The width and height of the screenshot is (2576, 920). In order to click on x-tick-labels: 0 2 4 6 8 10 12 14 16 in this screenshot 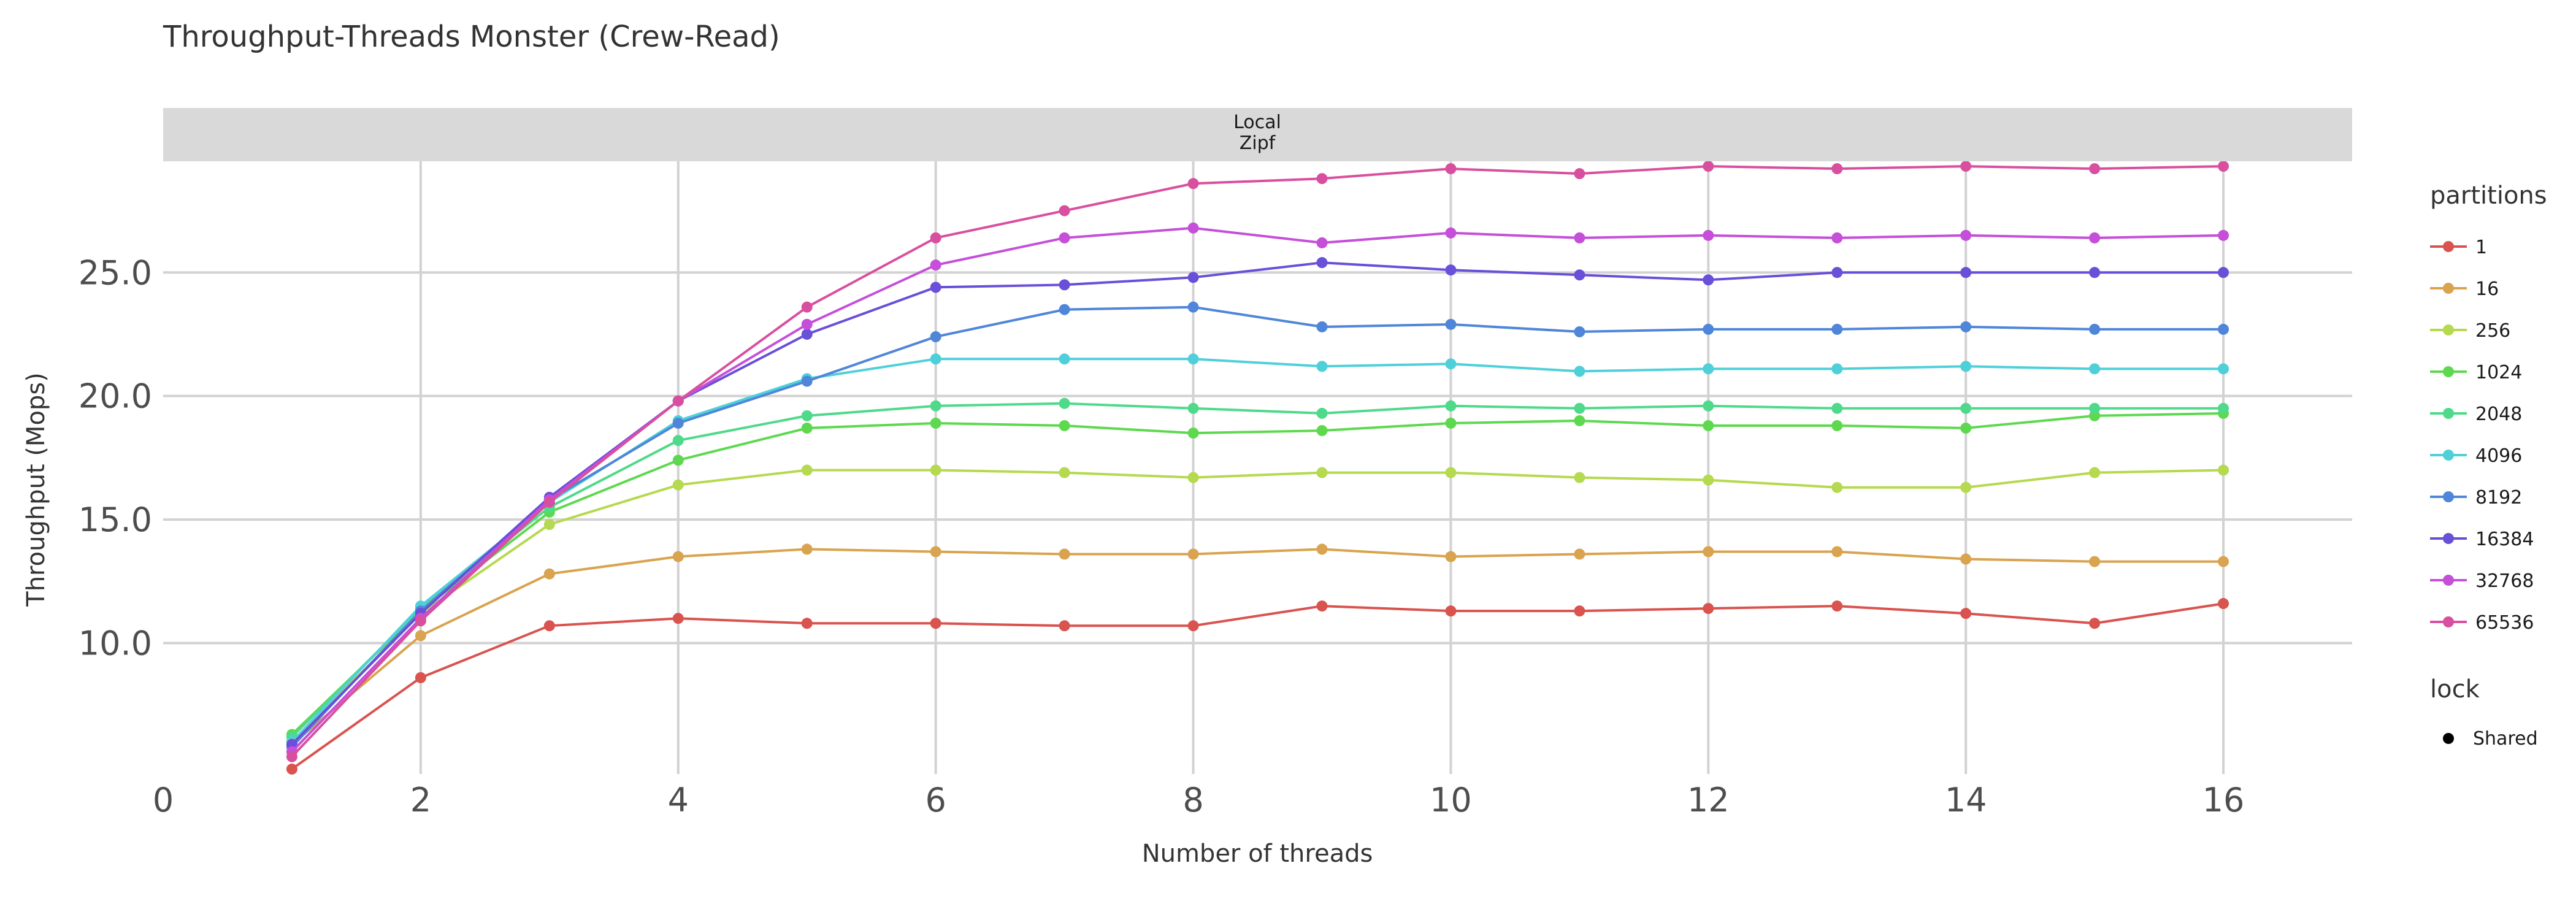, I will do `click(1199, 800)`.